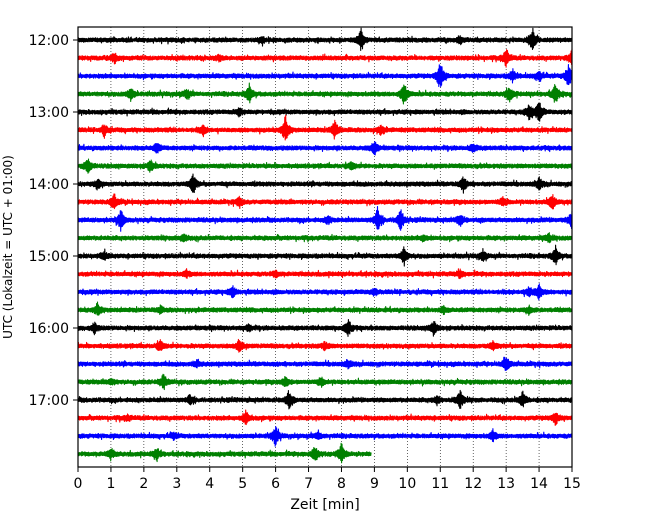  What do you see at coordinates (572, 484) in the screenshot?
I see `x-tick-label: 15` at bounding box center [572, 484].